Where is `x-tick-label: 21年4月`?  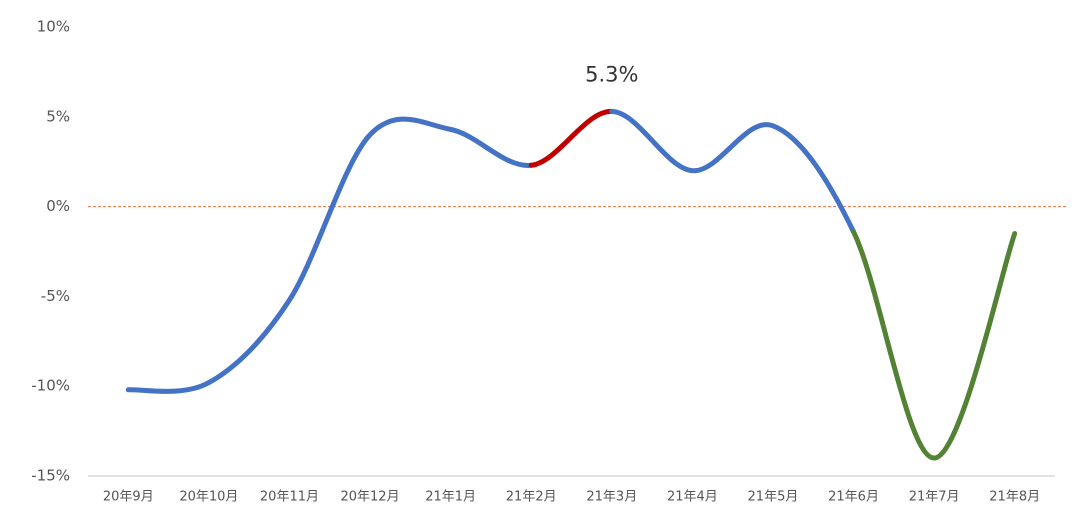
x-tick-label: 21年4月 is located at coordinates (692, 497).